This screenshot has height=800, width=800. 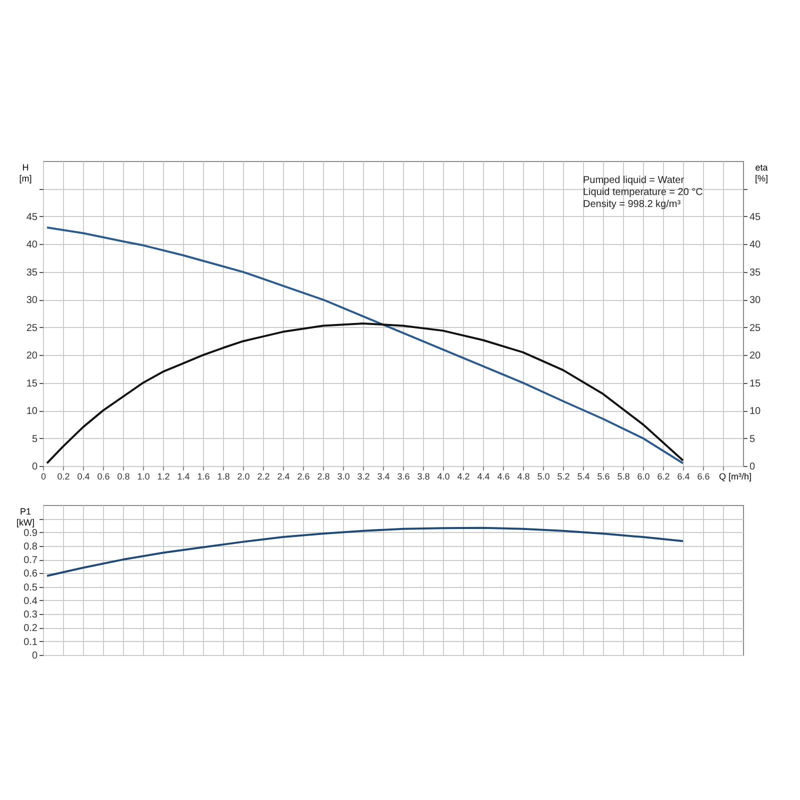 What do you see at coordinates (756, 217) in the screenshot?
I see `y2-tick-label: 45` at bounding box center [756, 217].